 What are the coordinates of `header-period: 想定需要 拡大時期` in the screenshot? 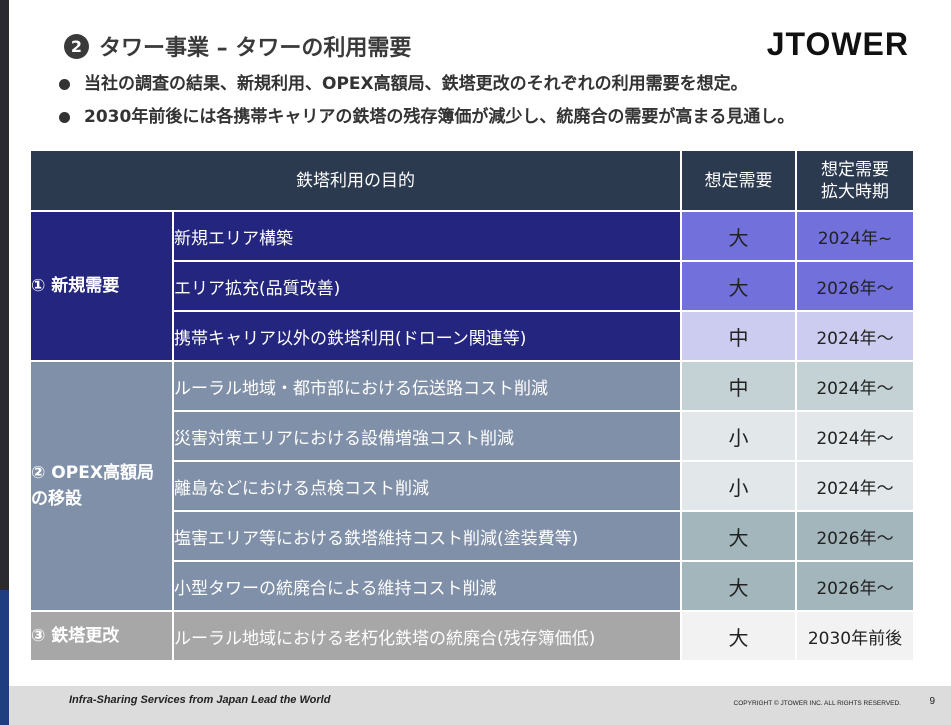 It's located at (855, 180).